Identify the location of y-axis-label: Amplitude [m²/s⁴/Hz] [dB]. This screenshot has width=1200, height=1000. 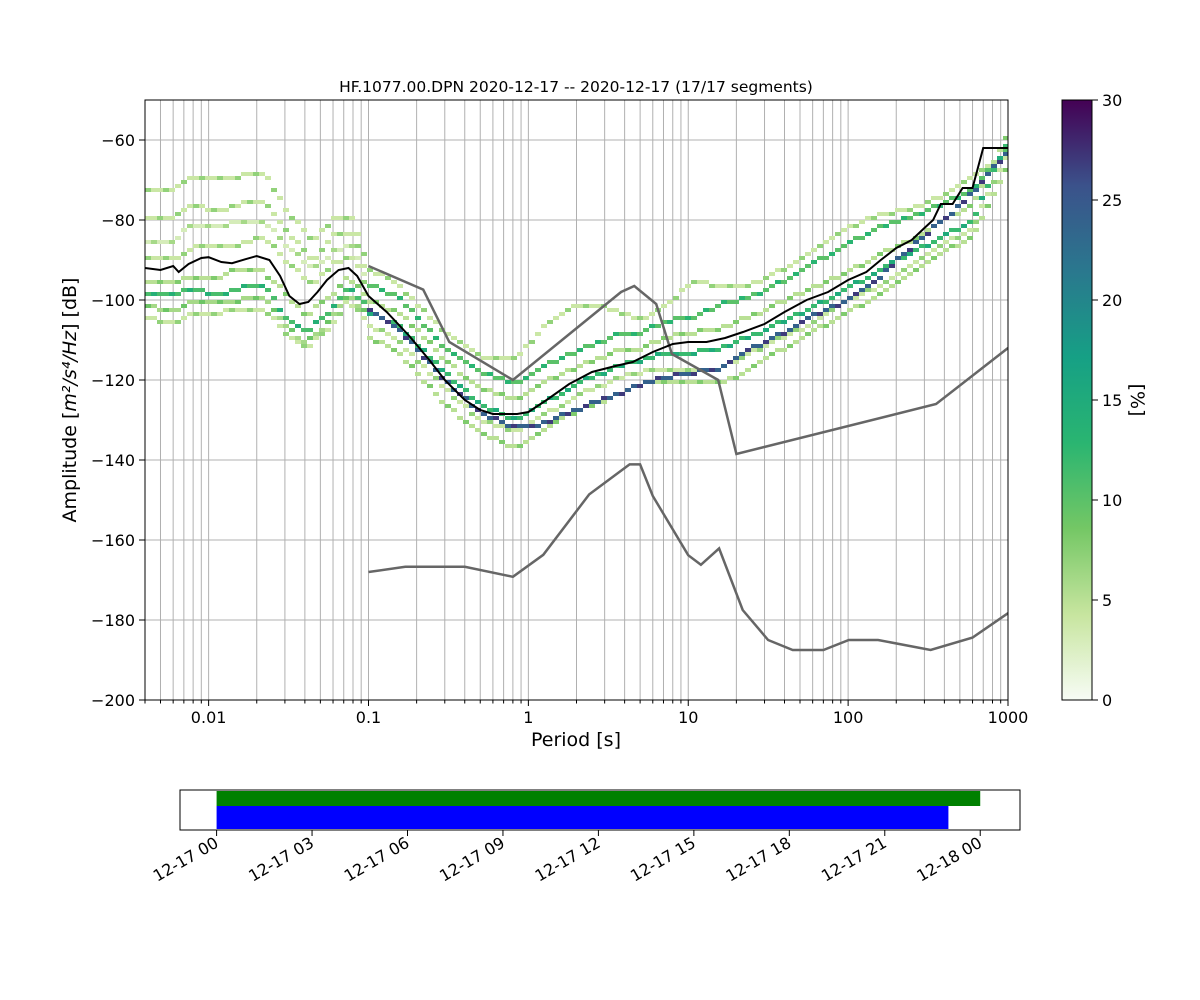
(70, 400).